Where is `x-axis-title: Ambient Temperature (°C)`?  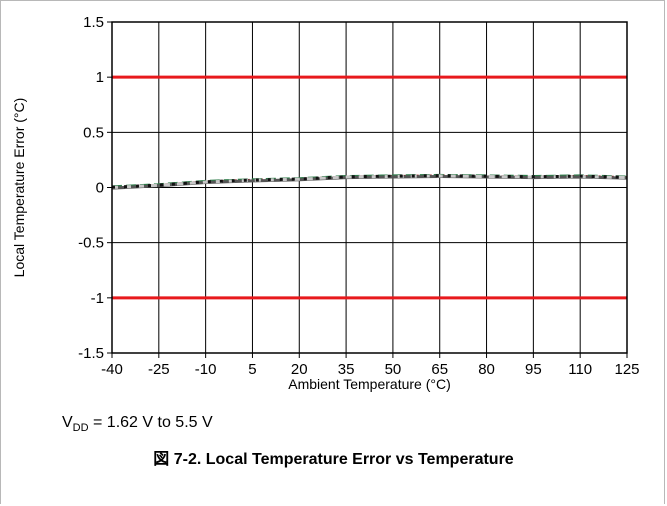 x-axis-title: Ambient Temperature (°C) is located at coordinates (369, 384).